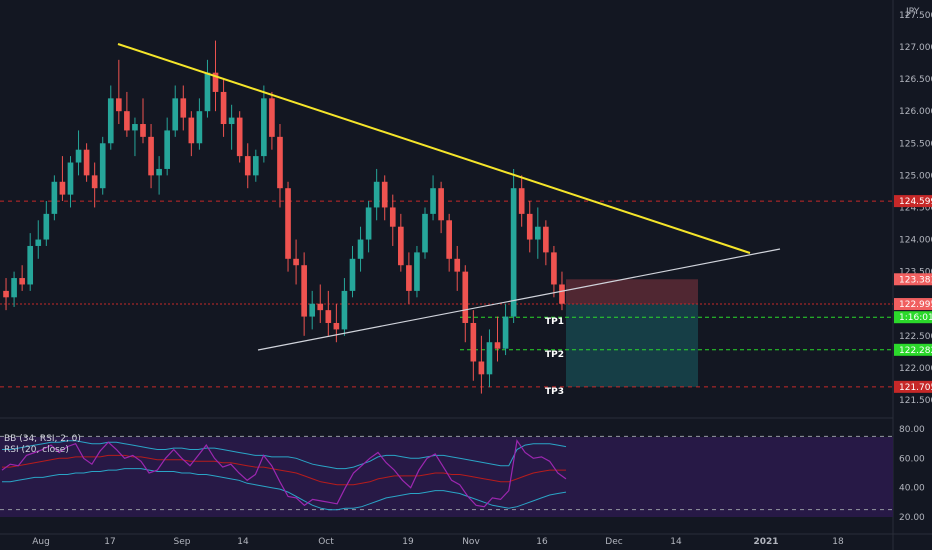  I want to click on price-level-tag-label: 123.381, so click(915, 280).